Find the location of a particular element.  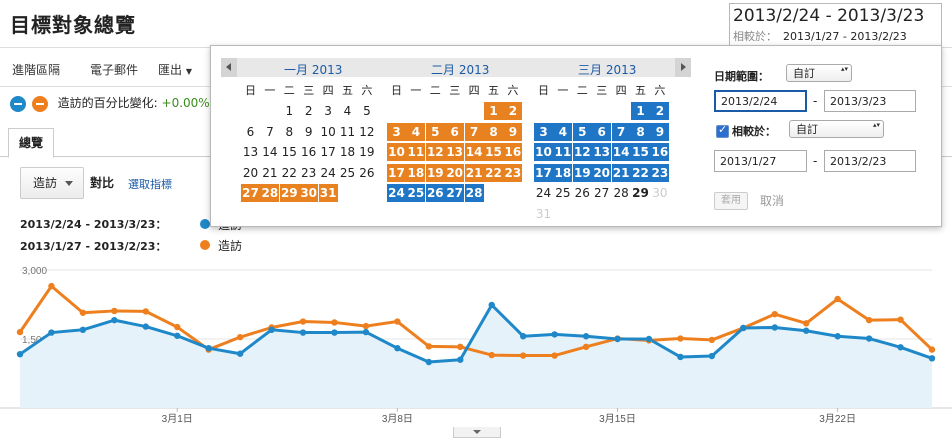

compare-checkbox is located at coordinates (722, 130).